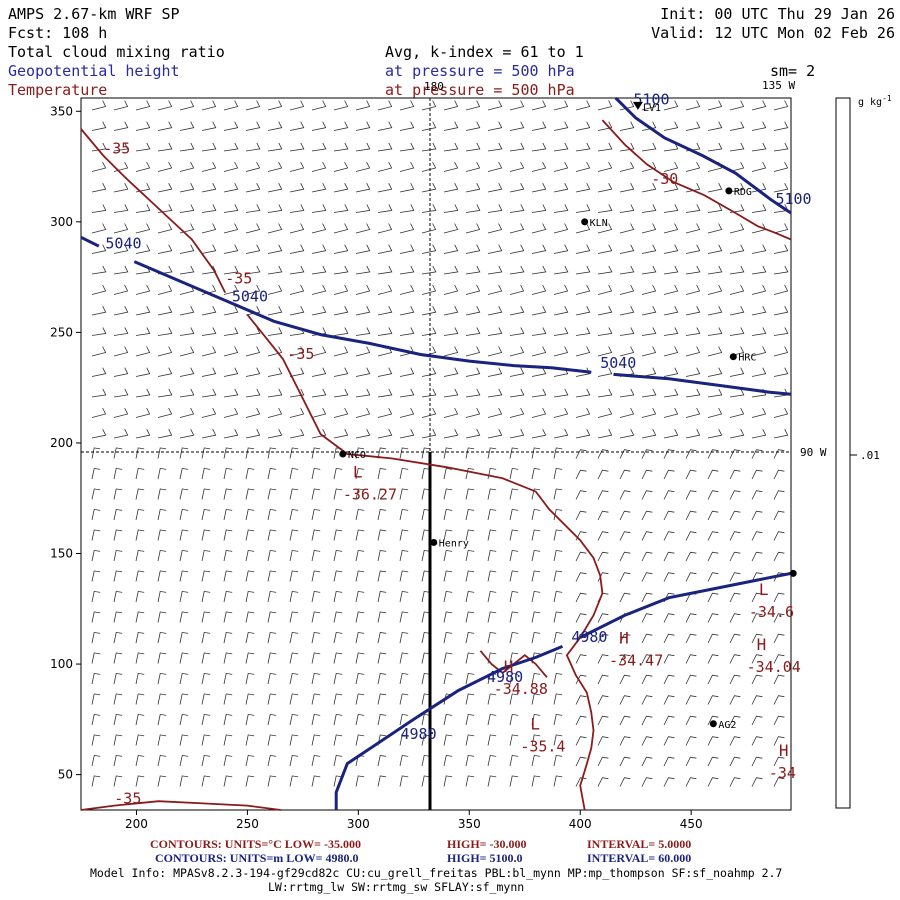 This screenshot has height=900, width=900. I want to click on y-tick-label: 150, so click(61, 554).